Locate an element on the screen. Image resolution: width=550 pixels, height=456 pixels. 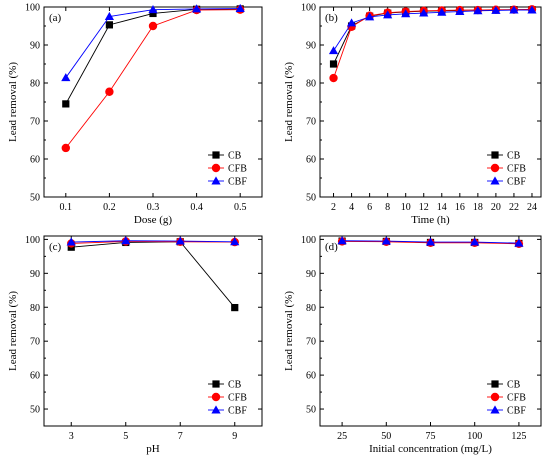
x-tick-label: 50 is located at coordinates (386, 436).